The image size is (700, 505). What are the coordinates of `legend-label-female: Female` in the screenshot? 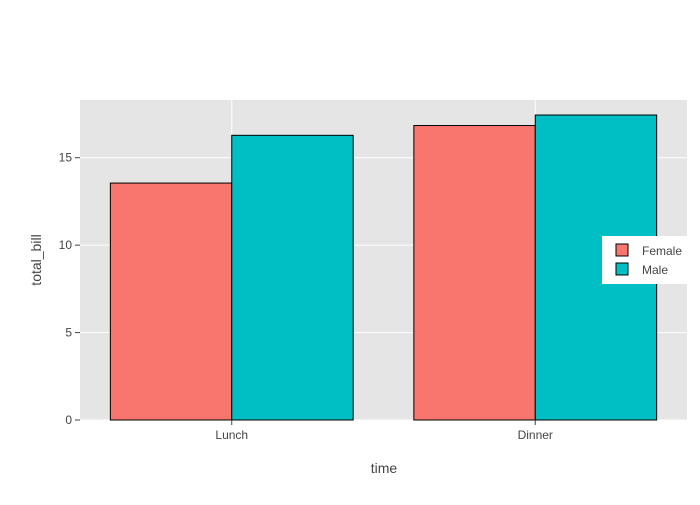 It's located at (662, 251).